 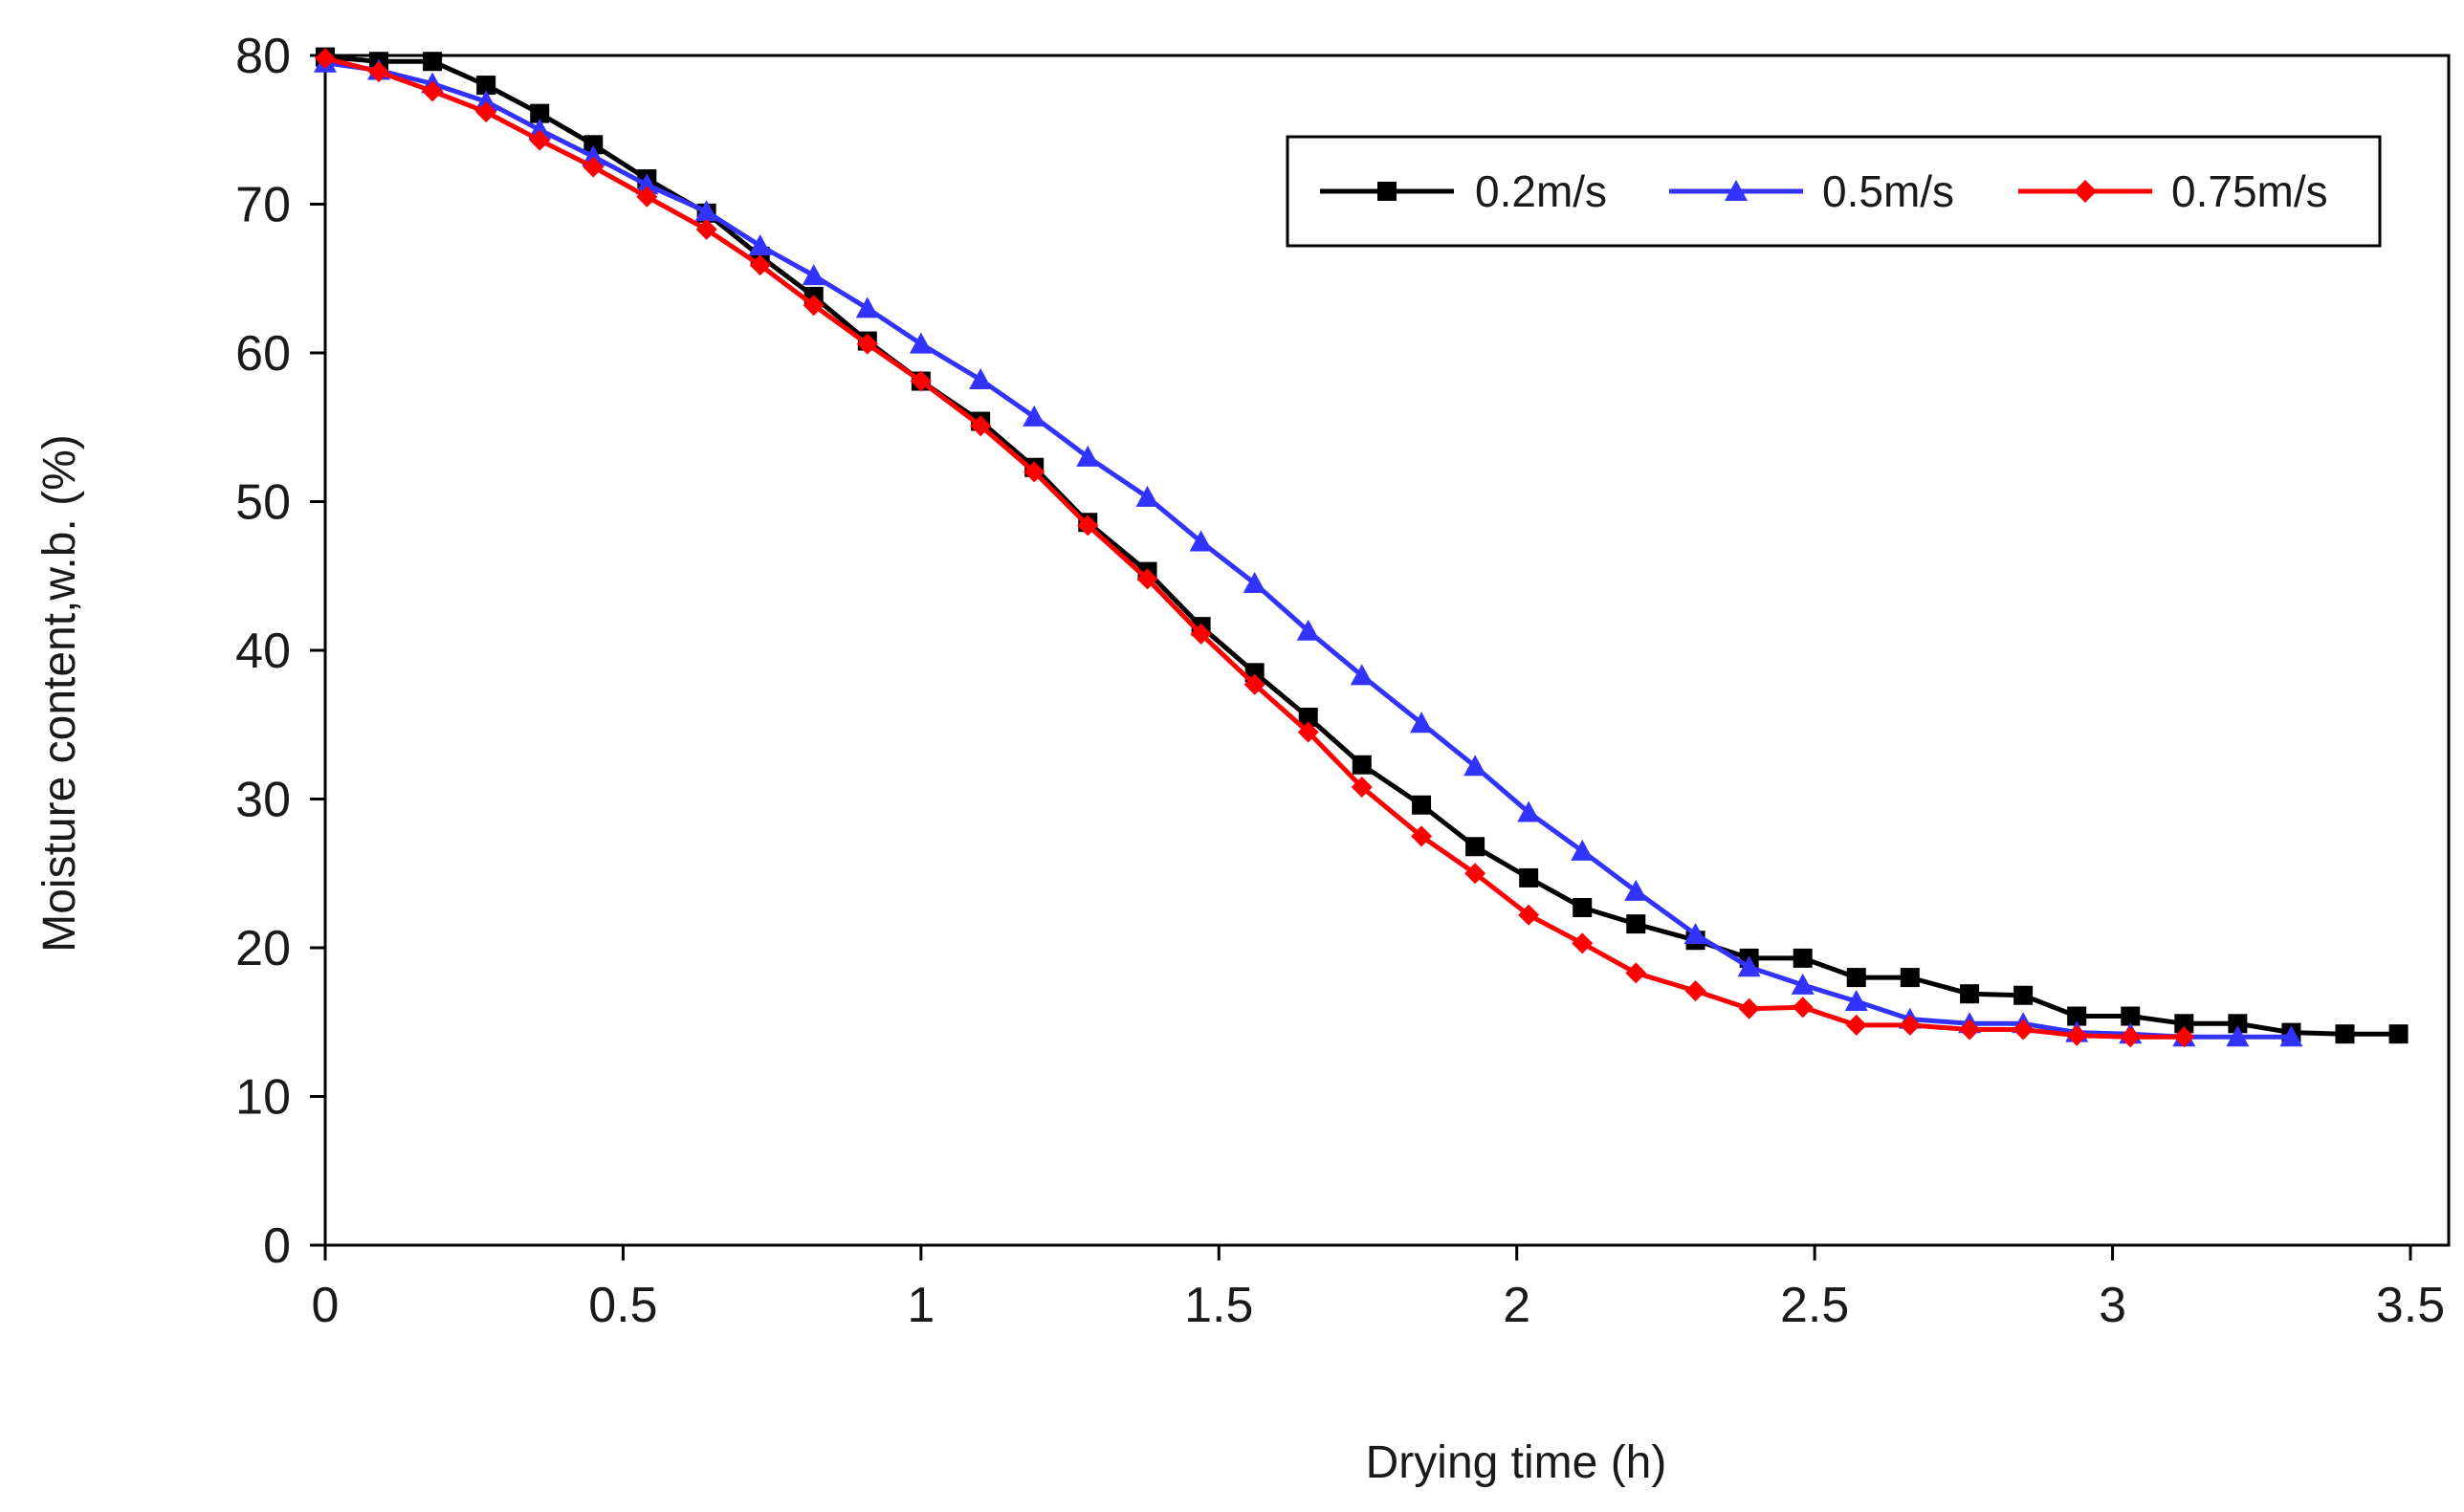 What do you see at coordinates (1541, 191) in the screenshot?
I see `legend-label-0: 0.2m/s` at bounding box center [1541, 191].